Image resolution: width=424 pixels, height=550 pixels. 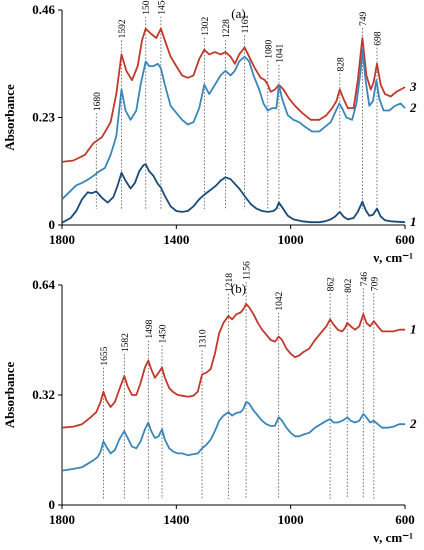 I want to click on annotation-label: 1310, so click(x=204, y=338).